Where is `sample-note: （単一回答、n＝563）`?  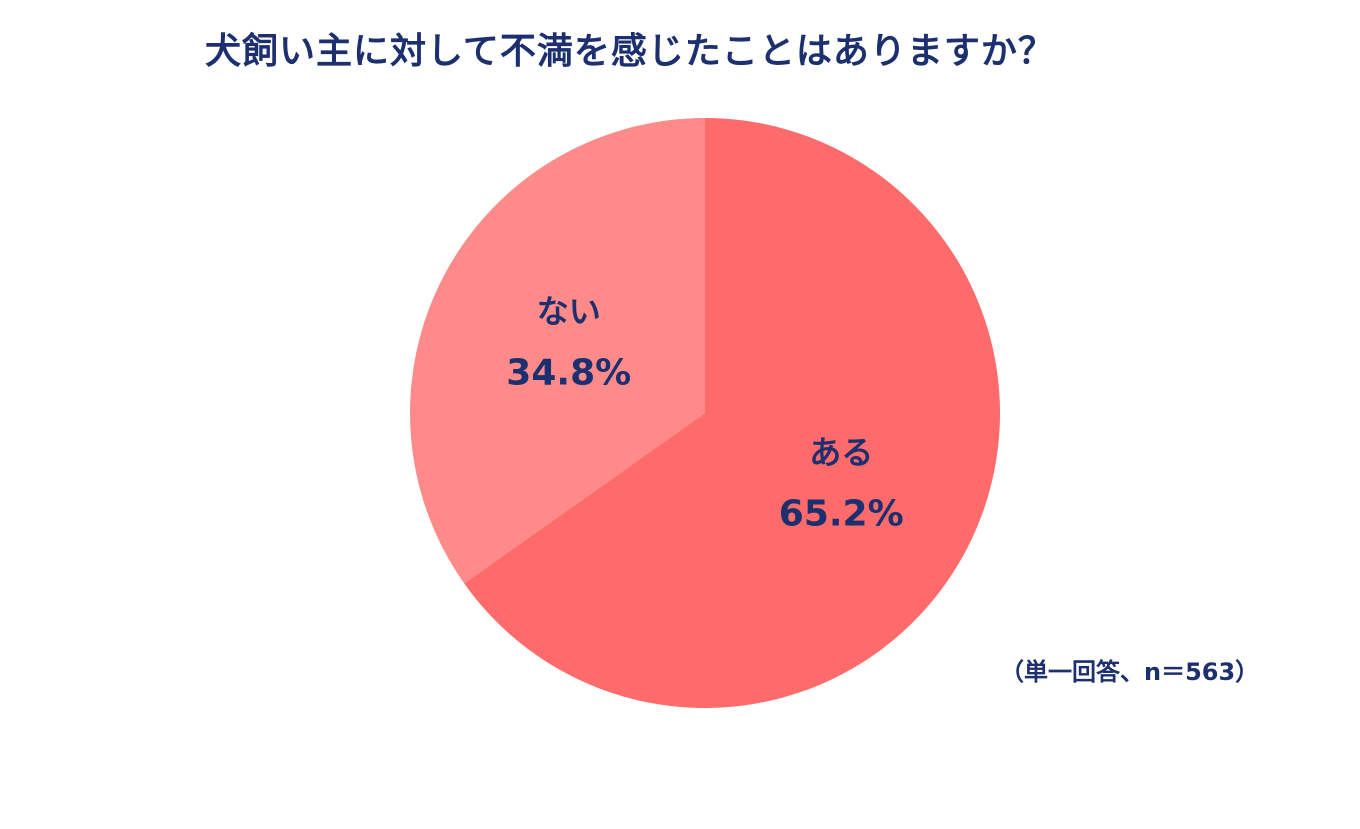
sample-note: （単一回答、n＝563） is located at coordinates (1130, 672).